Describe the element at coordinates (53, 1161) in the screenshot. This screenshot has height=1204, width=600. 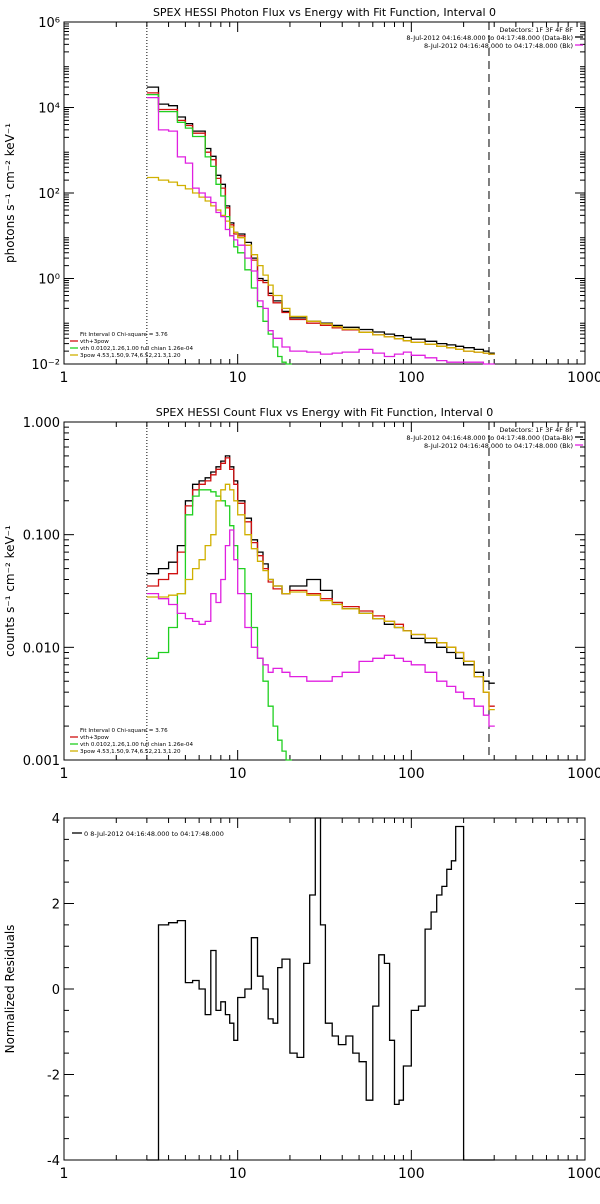
I see `y-tick-label: -4` at that location.